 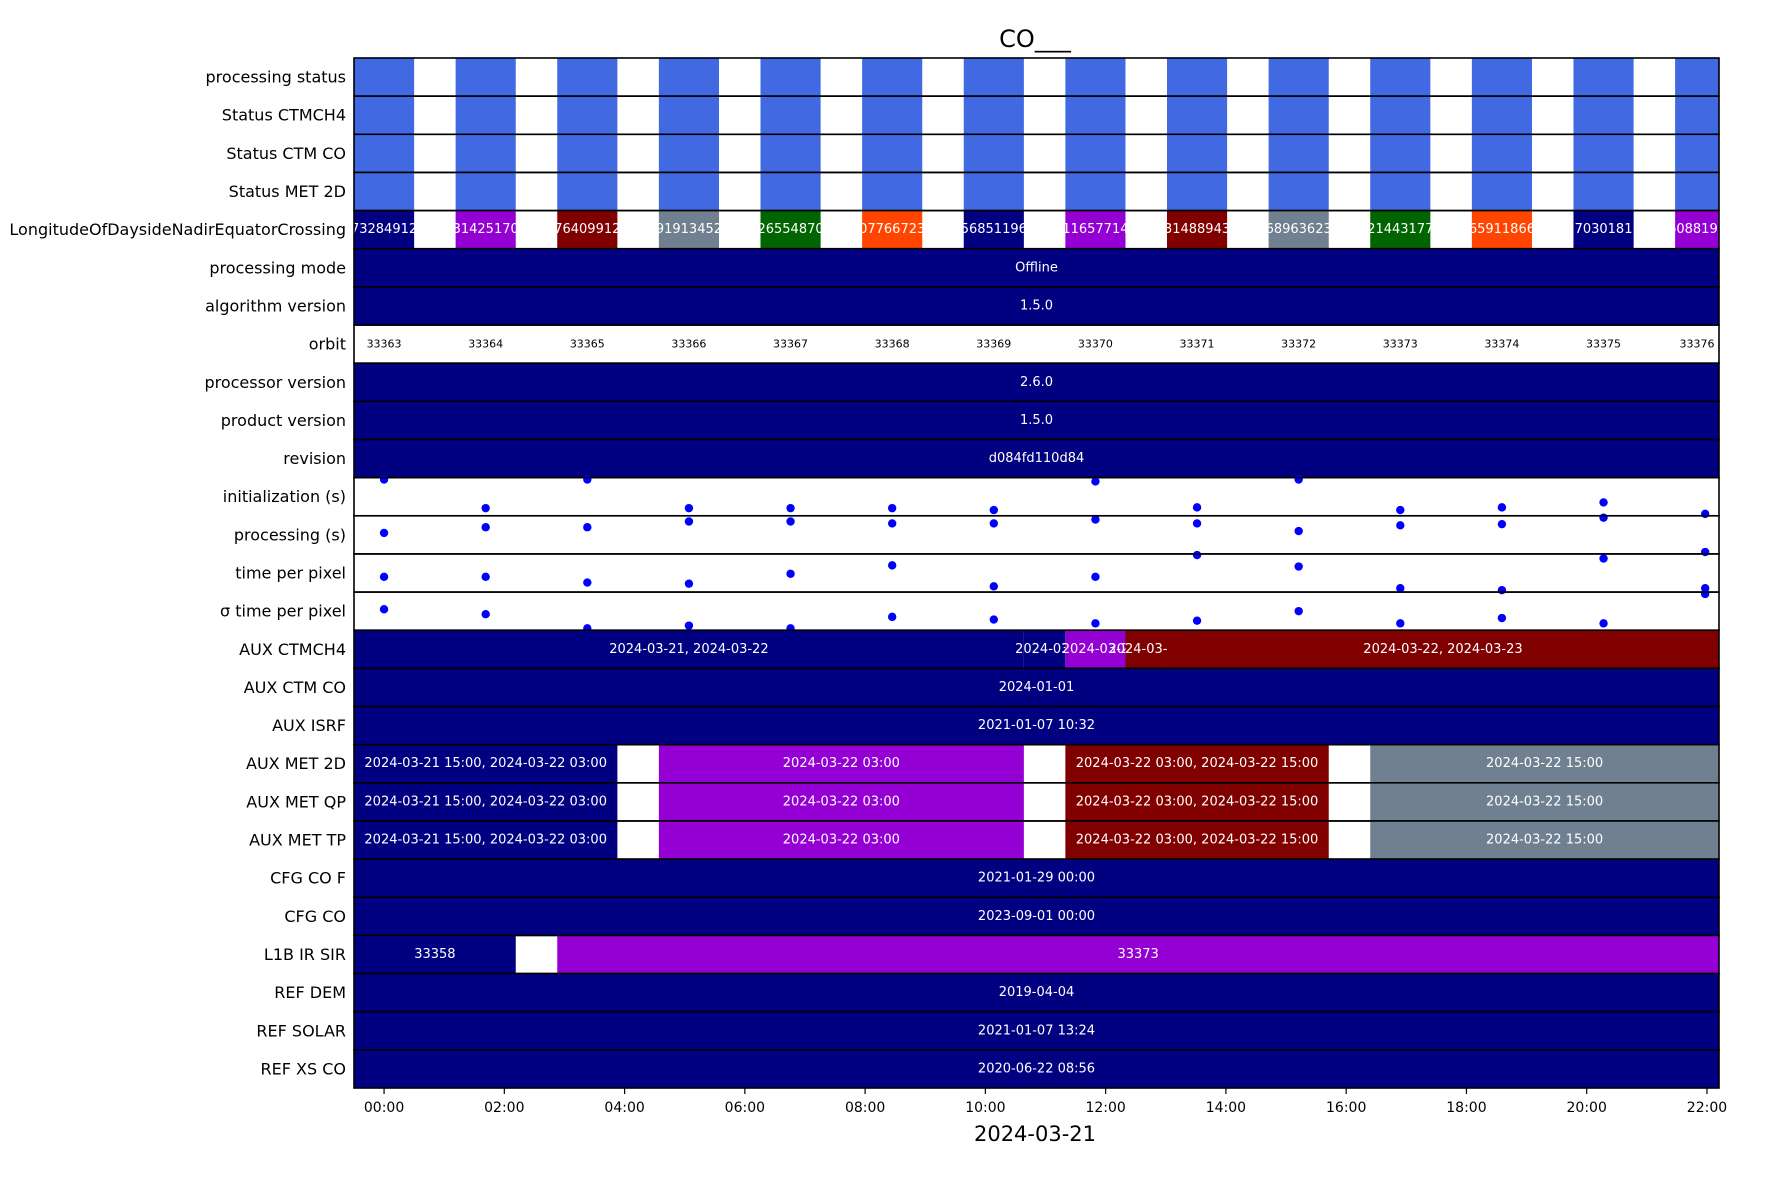 I want to click on x-tick-label: 18:00, so click(x=1466, y=1108).